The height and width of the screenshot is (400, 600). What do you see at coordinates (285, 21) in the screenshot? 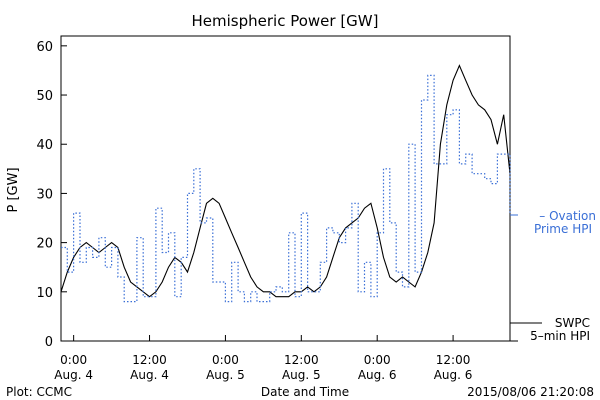
I see `chart-title: Hemispheric Power [GW]` at bounding box center [285, 21].